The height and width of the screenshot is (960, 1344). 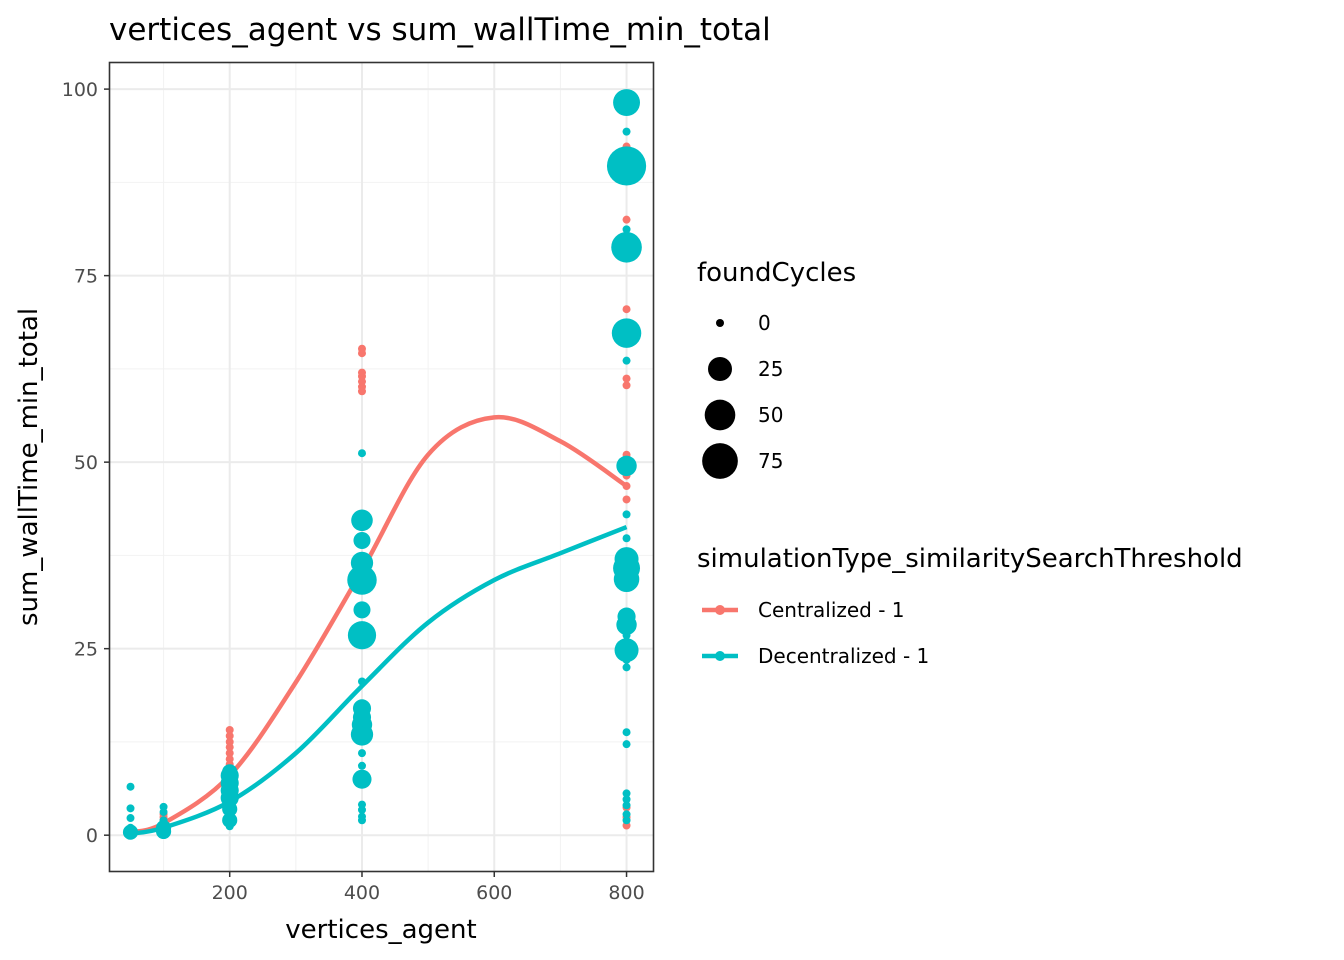 I want to click on size-legend-label: 50, so click(x=770, y=415).